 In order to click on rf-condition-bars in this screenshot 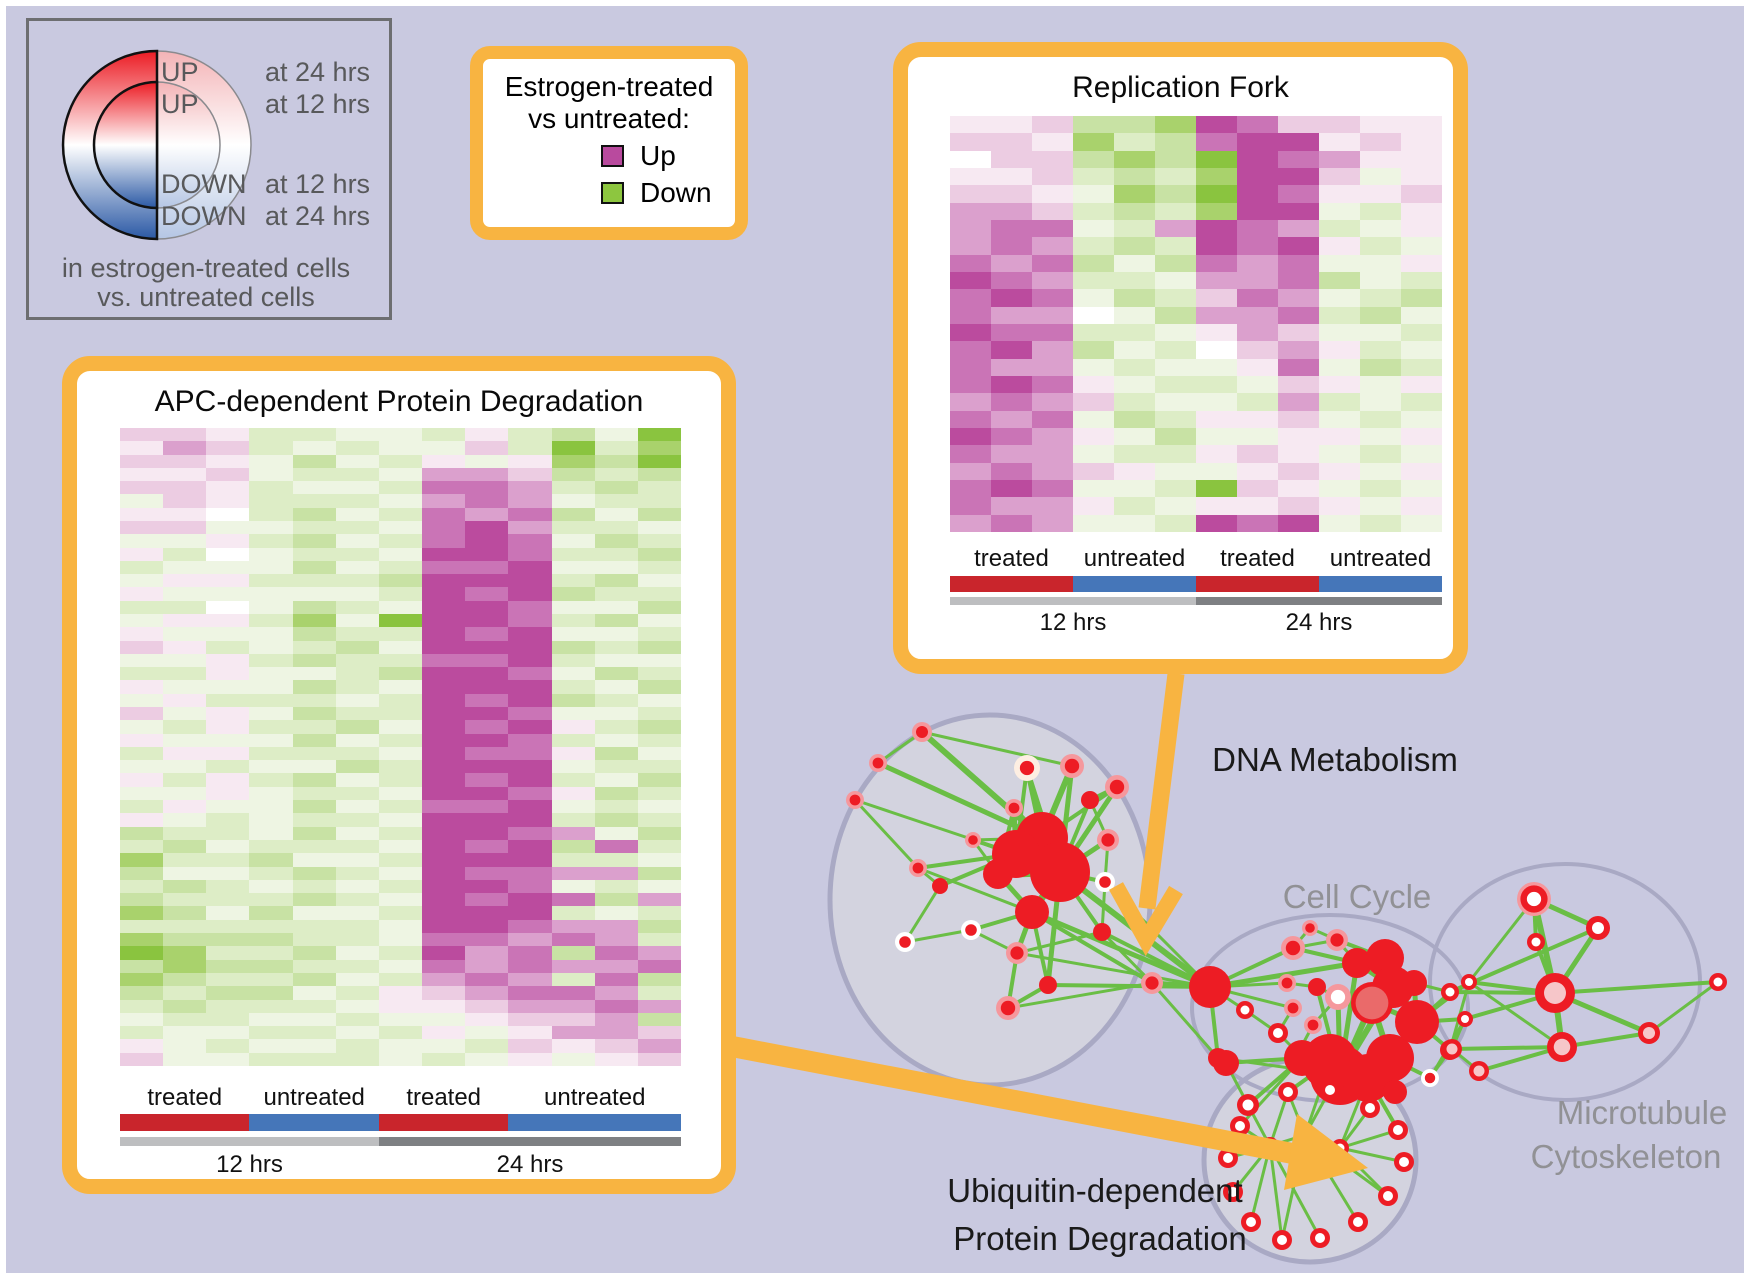, I will do `click(1196, 584)`.